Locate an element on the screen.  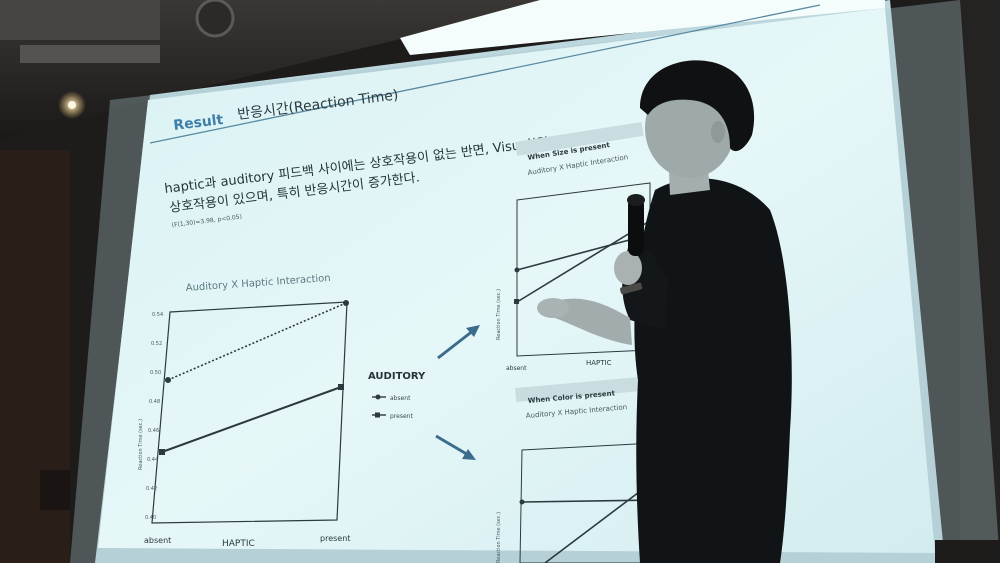
side-top-x-label: HAPTIC is located at coordinates (599, 363).